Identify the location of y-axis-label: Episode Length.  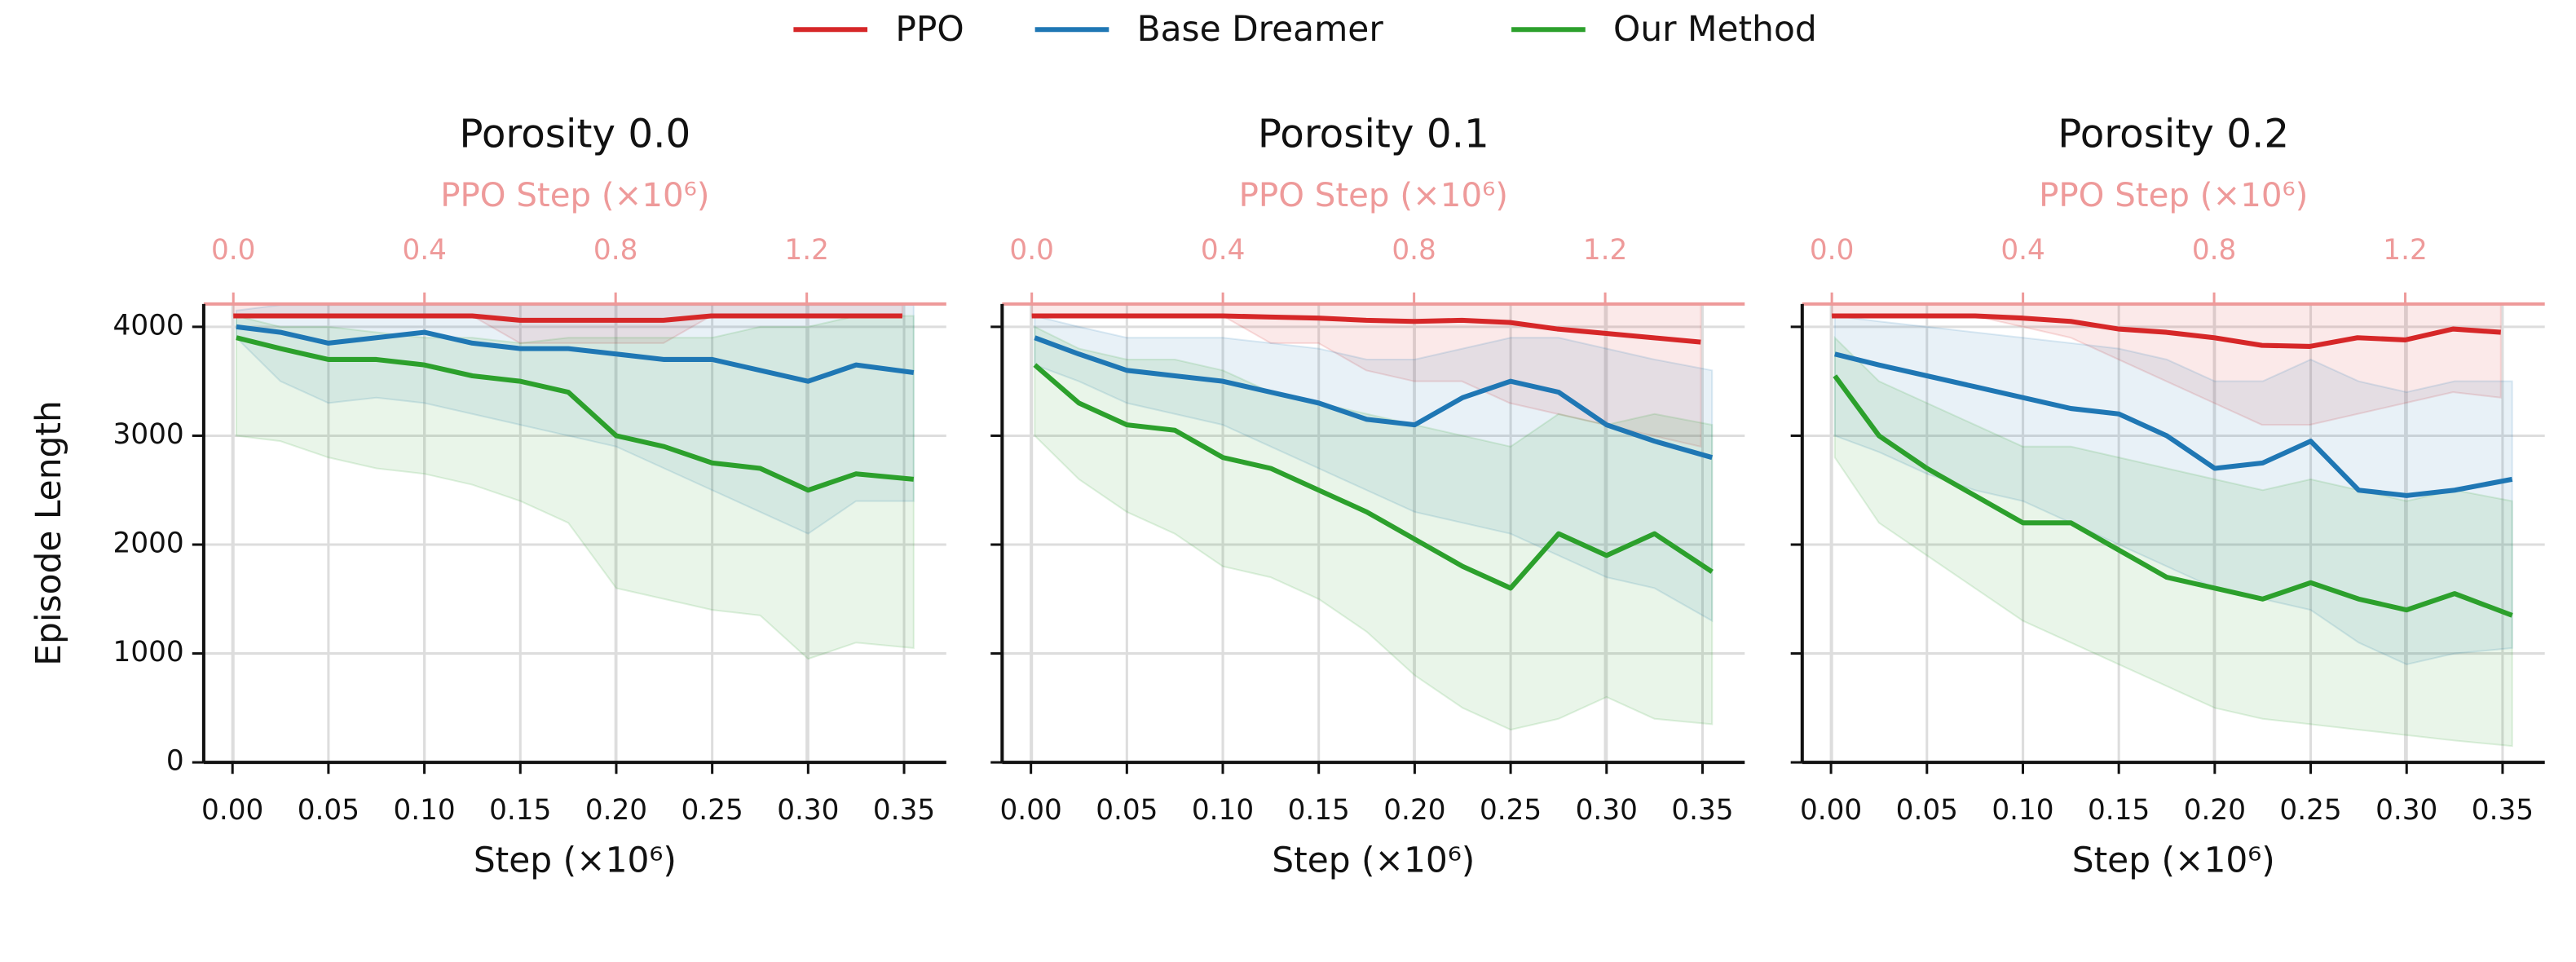
(48, 533).